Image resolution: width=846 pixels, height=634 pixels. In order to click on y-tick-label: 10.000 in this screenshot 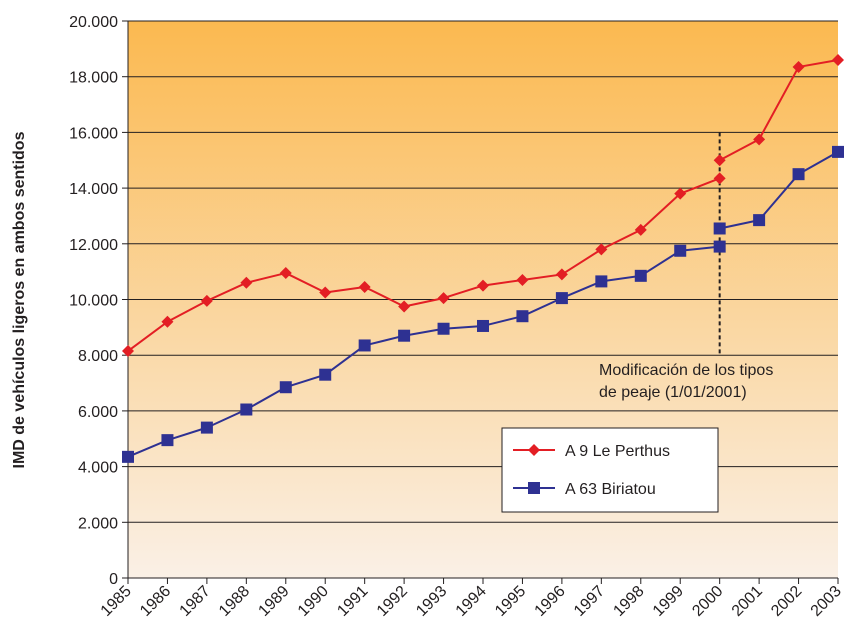, I will do `click(93, 301)`.